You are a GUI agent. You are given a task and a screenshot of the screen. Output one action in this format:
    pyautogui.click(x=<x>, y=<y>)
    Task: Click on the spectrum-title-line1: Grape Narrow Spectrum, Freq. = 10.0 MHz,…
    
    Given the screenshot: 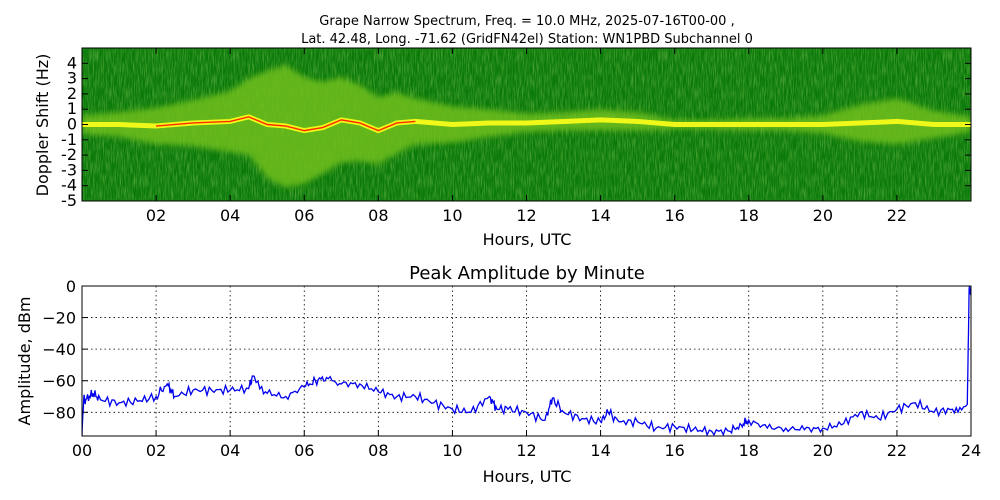 What is the action you would take?
    pyautogui.click(x=526, y=21)
    